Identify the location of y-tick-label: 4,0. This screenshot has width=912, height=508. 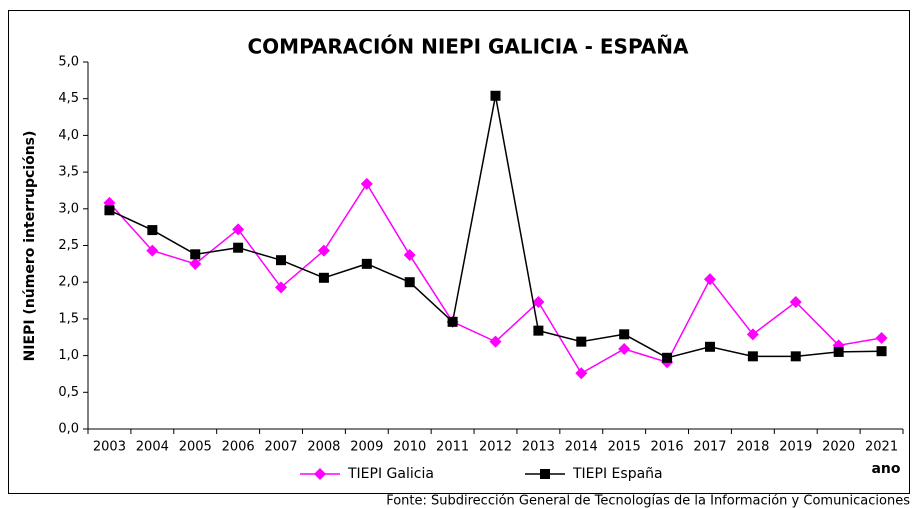
(68, 135).